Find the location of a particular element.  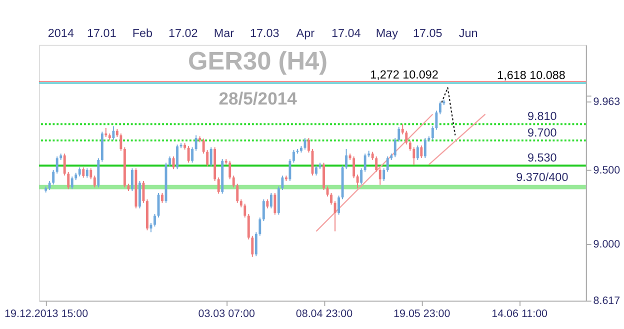

y-tick-label: 9.500 is located at coordinates (606, 170).